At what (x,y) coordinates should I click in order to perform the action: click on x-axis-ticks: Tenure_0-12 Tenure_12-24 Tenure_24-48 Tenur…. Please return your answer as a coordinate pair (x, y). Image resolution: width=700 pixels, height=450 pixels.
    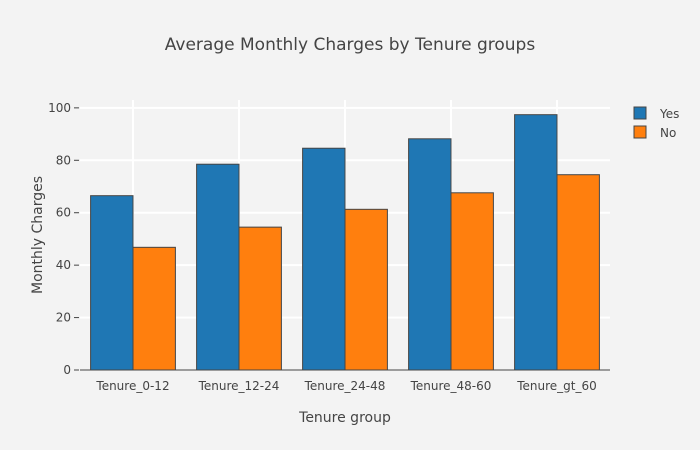
    Looking at the image, I should click on (345, 386).